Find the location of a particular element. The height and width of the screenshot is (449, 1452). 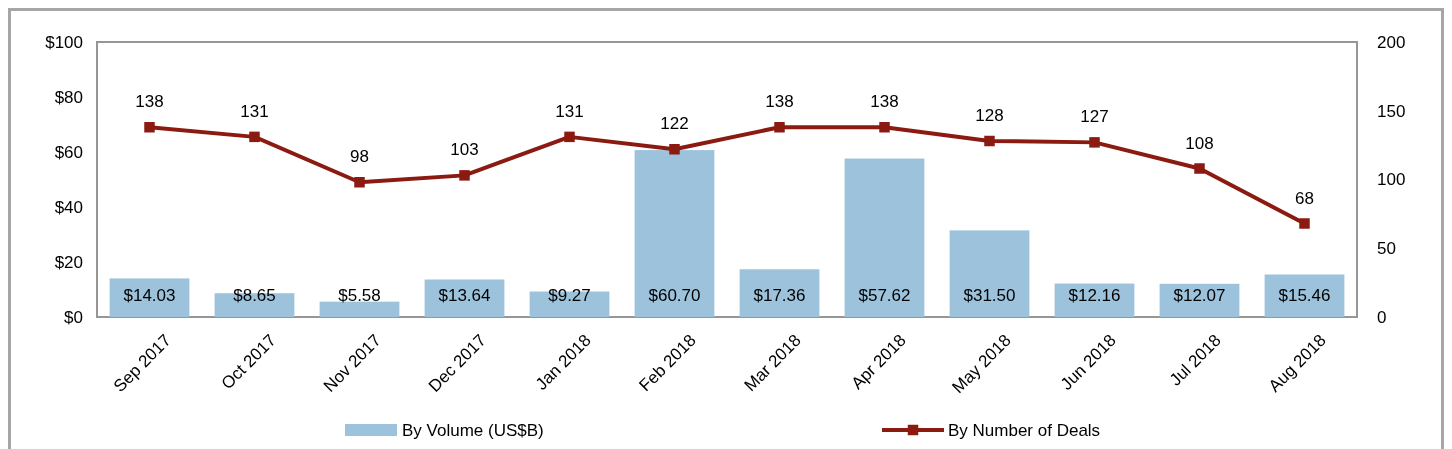

y-tick-label: $0 is located at coordinates (73, 317).